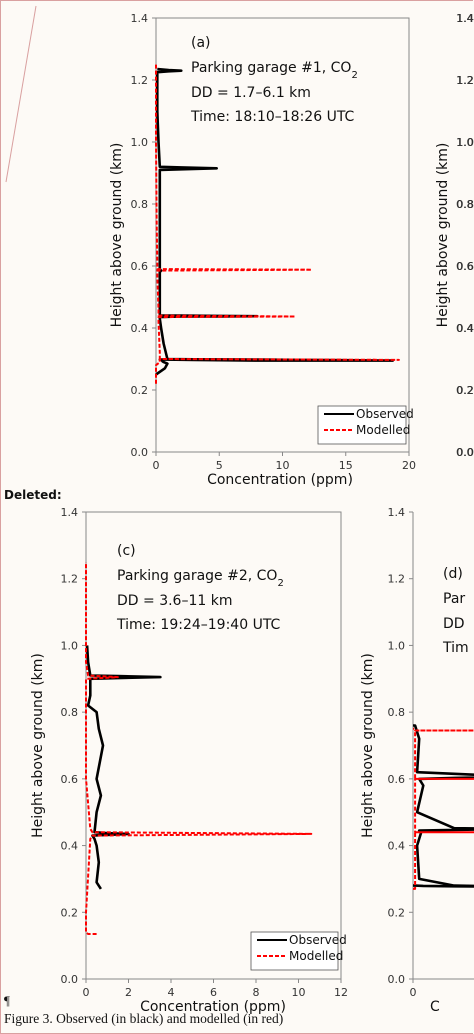 The width and height of the screenshot is (474, 1034). I want to click on x-tick-label: 20, so click(409, 465).